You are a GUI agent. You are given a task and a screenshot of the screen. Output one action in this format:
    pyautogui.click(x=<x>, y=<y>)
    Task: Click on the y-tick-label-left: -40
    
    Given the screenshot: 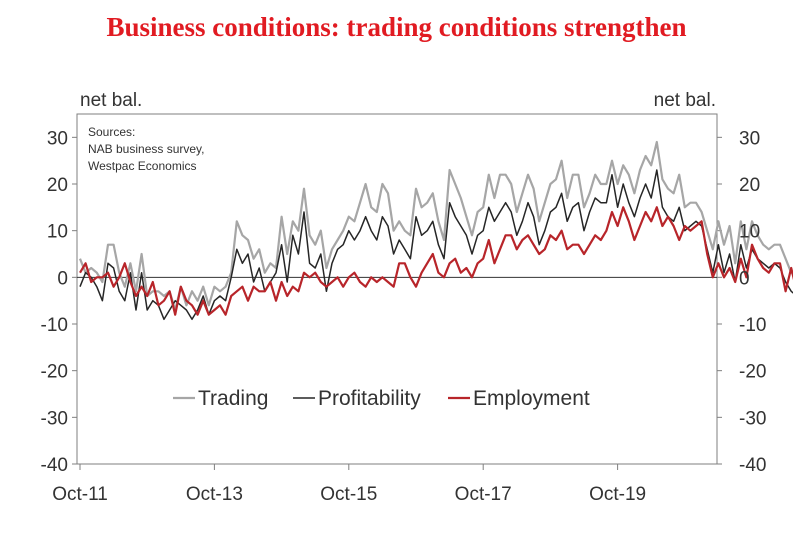 What is the action you would take?
    pyautogui.click(x=54, y=465)
    